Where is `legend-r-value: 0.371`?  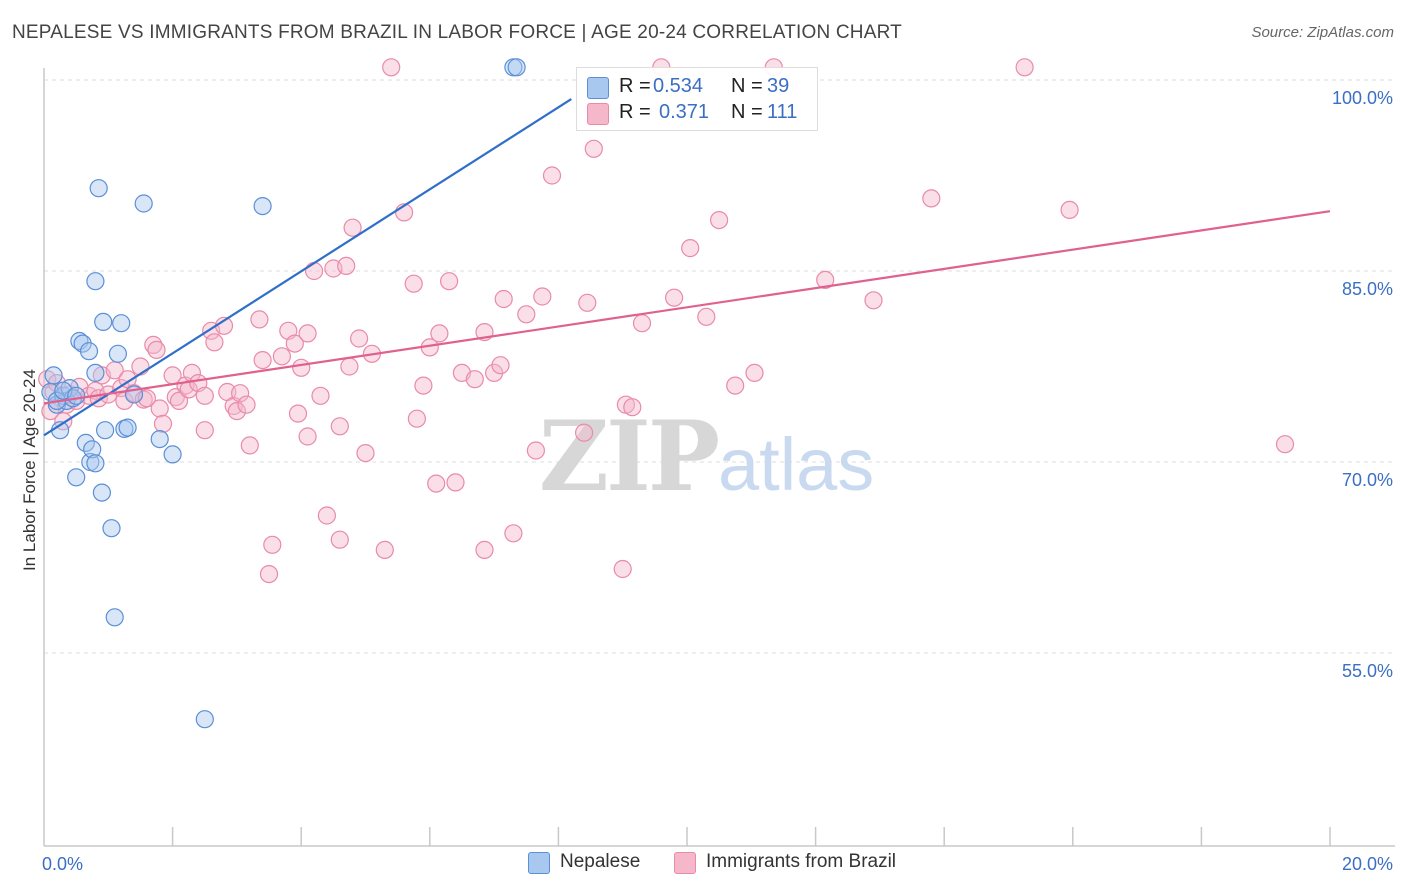
legend-r-value: 0.371 is located at coordinates (684, 112).